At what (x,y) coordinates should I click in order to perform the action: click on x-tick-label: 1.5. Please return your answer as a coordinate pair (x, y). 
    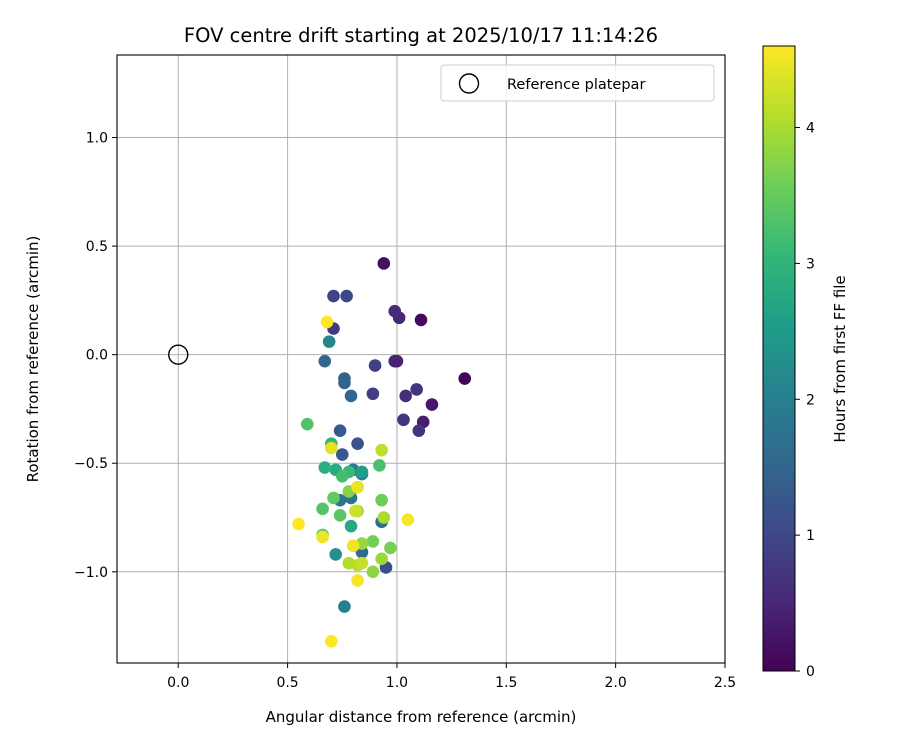
    Looking at the image, I should click on (506, 683).